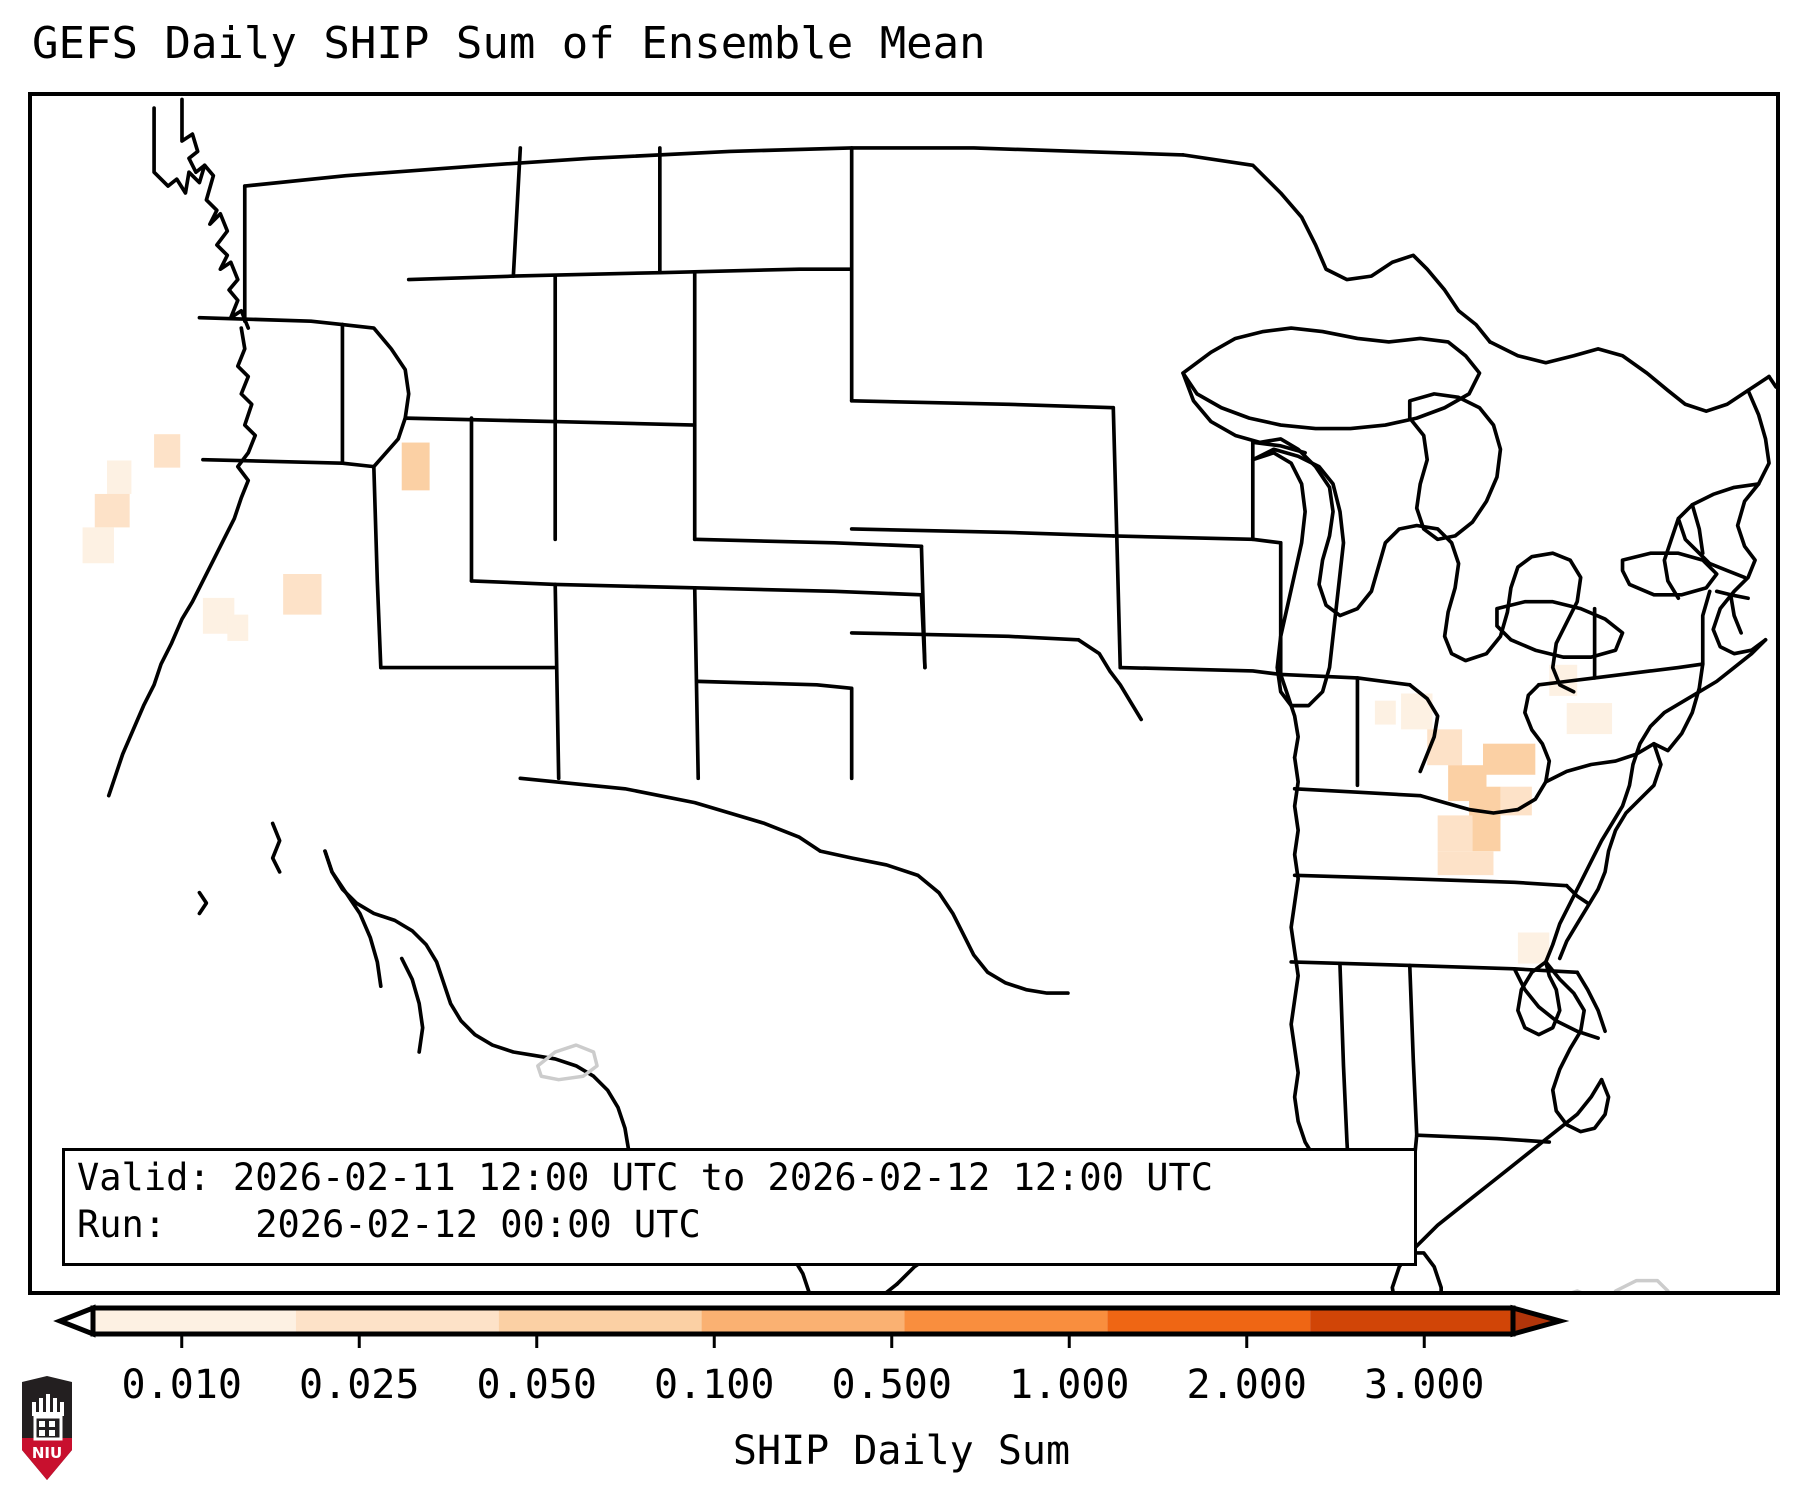 This screenshot has width=1803, height=1500. Describe the element at coordinates (1430, 880) in the screenshot. I see `ky-tn-border` at that location.